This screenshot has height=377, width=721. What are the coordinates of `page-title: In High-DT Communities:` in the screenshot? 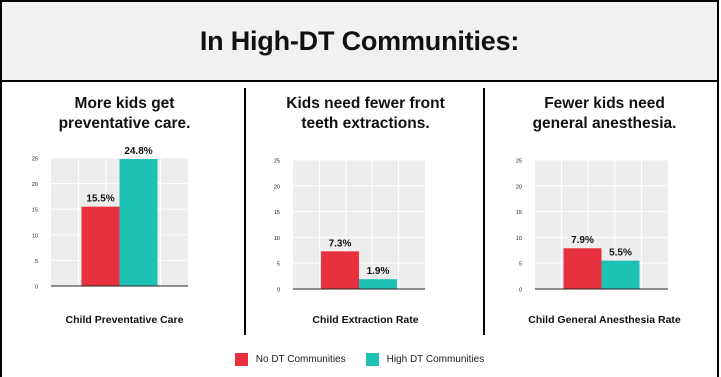 It's located at (359, 40).